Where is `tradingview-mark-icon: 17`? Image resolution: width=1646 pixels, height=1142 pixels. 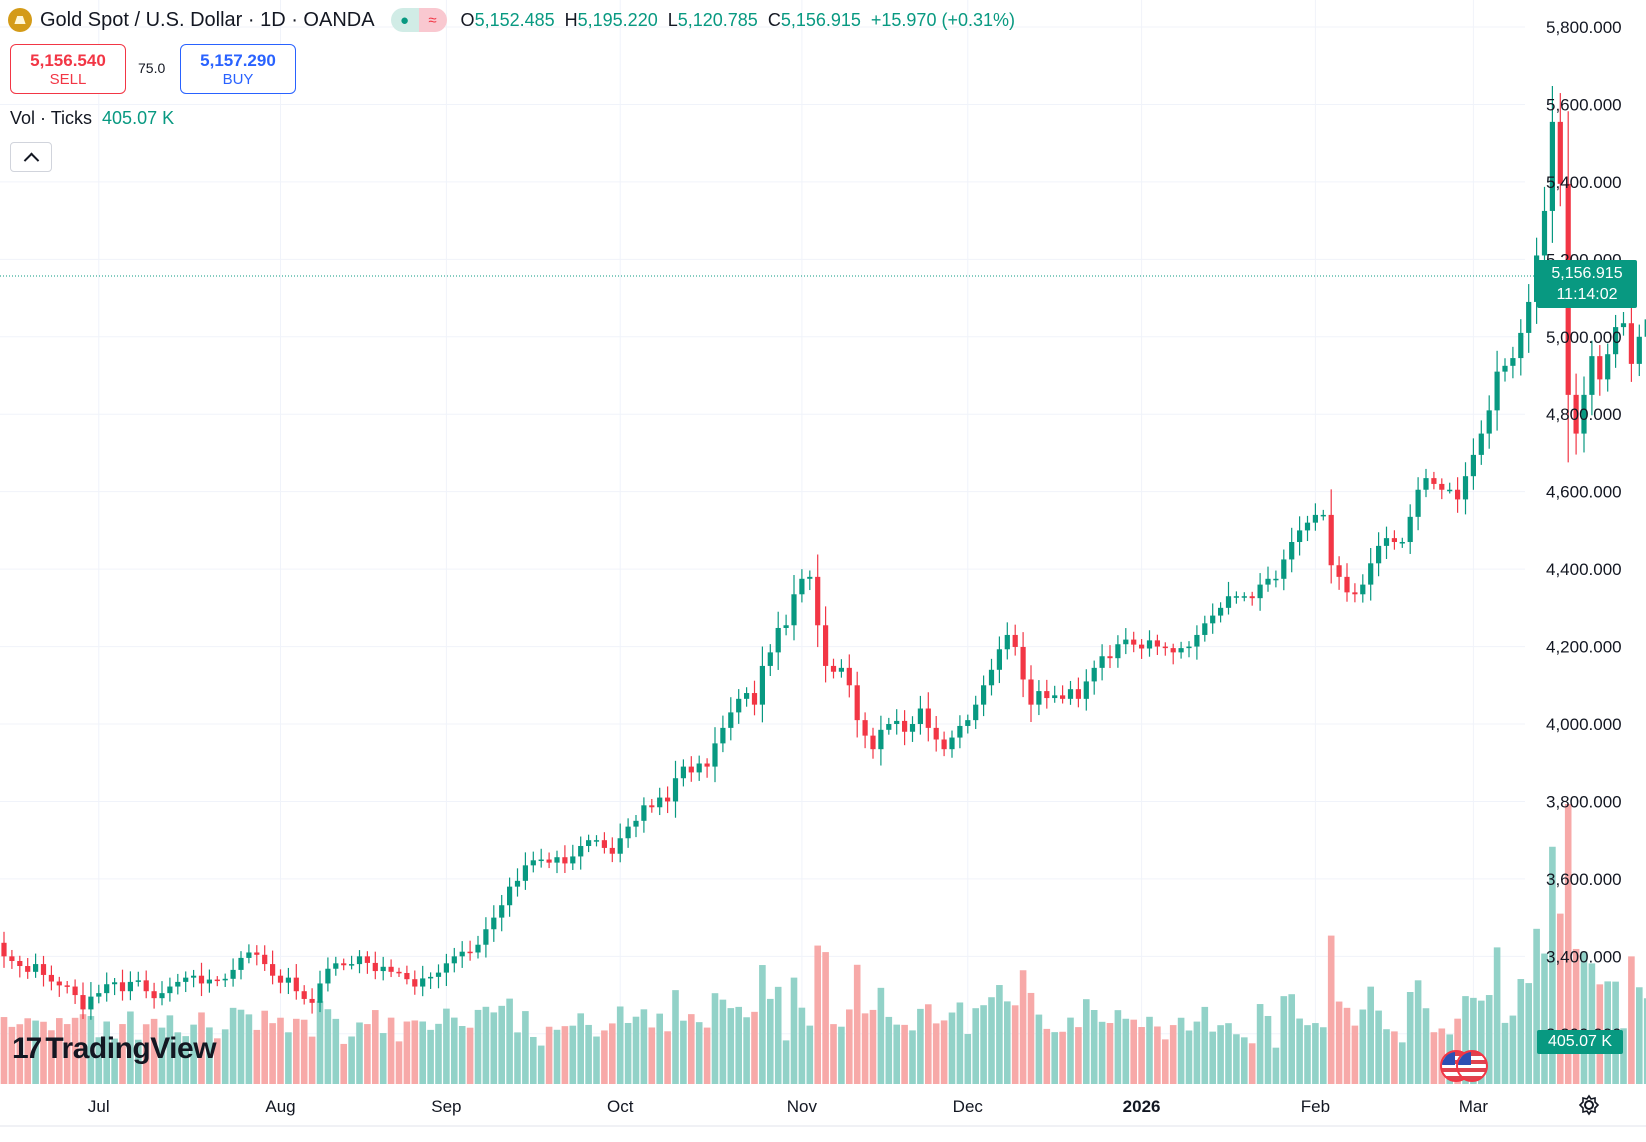
tradingview-mark-icon: 17 is located at coordinates (27, 1048).